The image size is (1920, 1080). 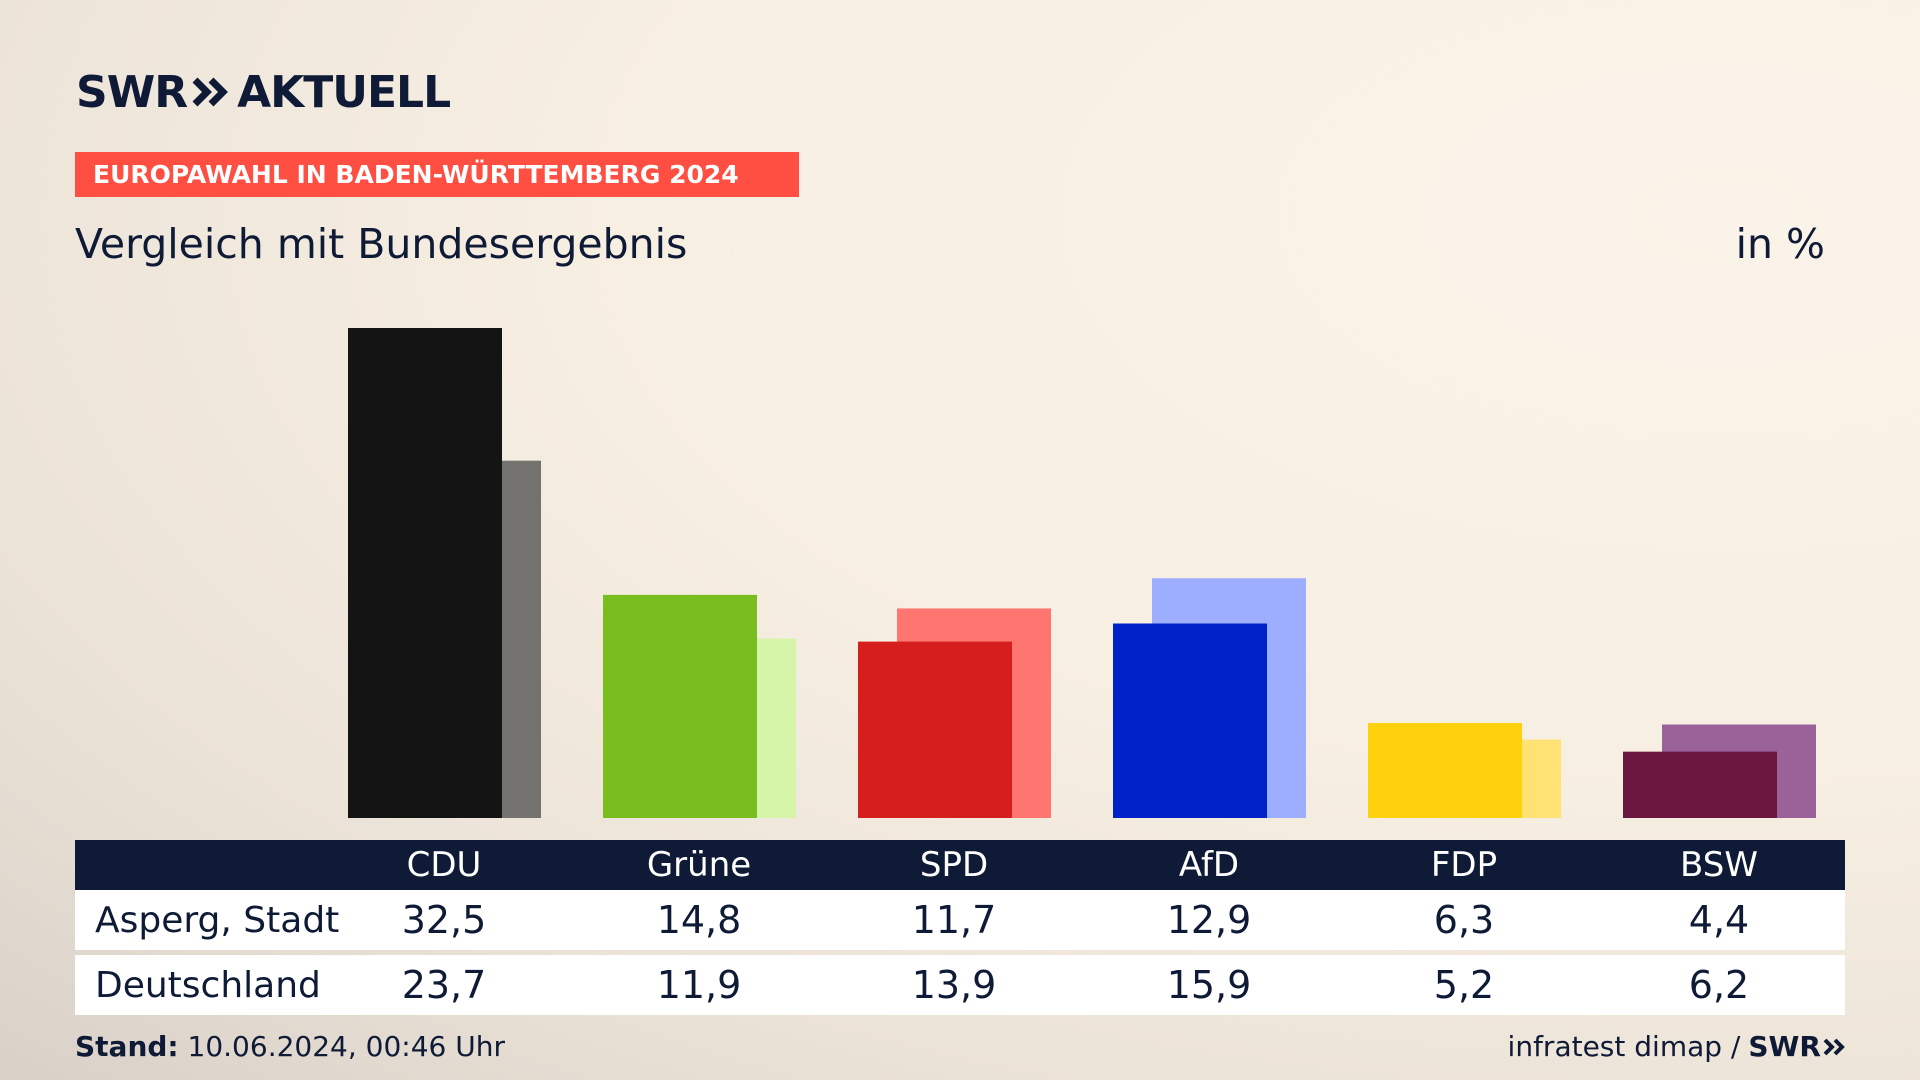 I want to click on value-deutschland-afd: 15,9, so click(x=1209, y=985).